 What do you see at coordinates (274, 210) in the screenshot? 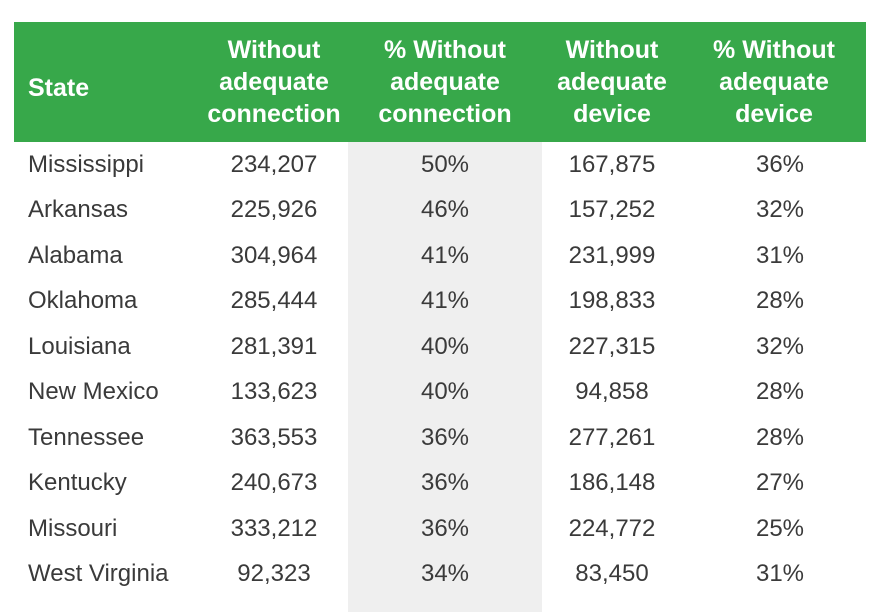
I see `cell-without-connection: 225,926` at bounding box center [274, 210].